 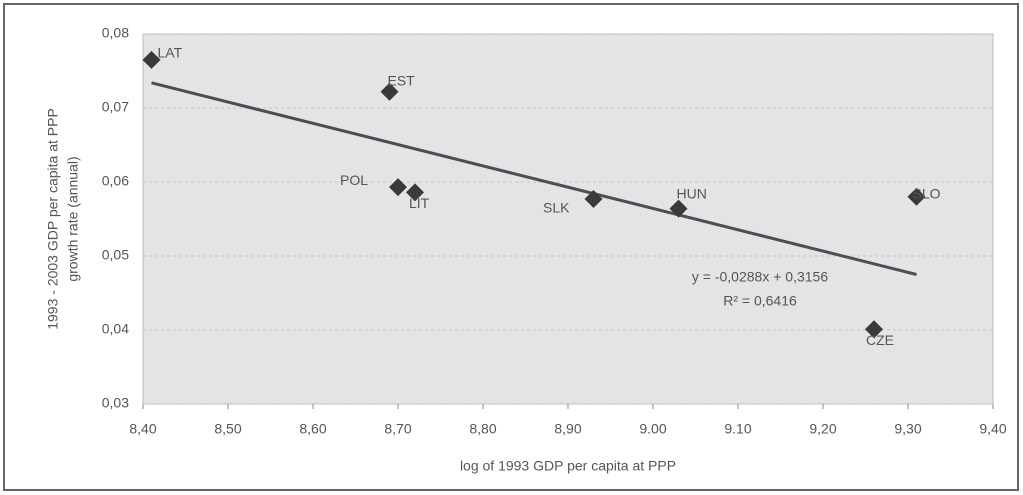 What do you see at coordinates (115, 33) in the screenshot?
I see `y-tick-label: 0,08` at bounding box center [115, 33].